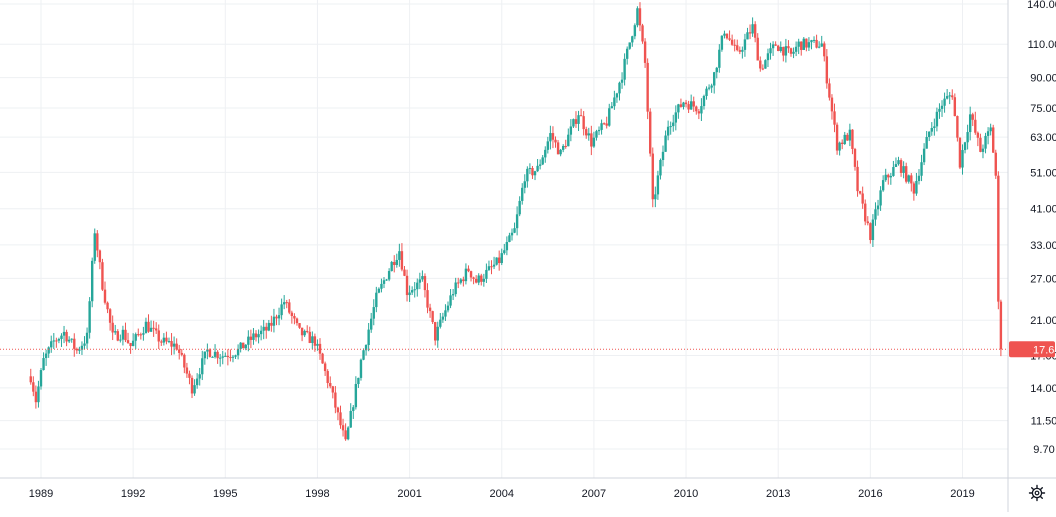 The image size is (1056, 517). I want to click on chart-settings-button, so click(1037, 493).